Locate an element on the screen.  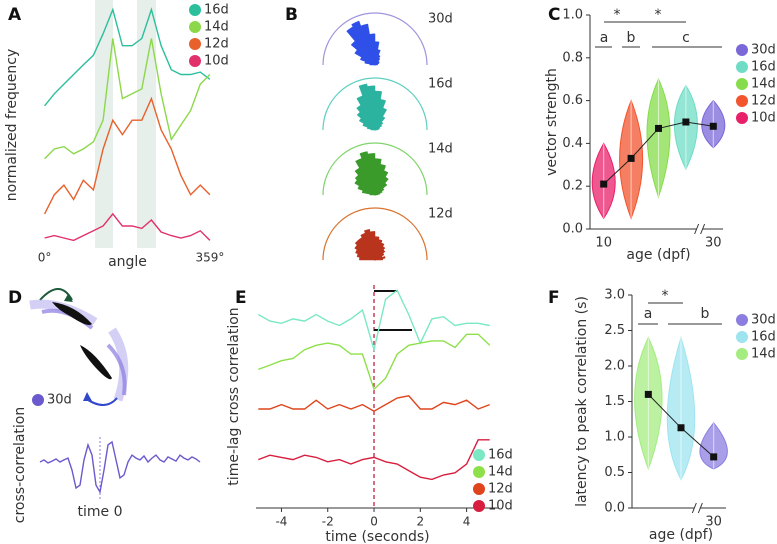
y-tick-label: 0.4 is located at coordinates (572, 143).